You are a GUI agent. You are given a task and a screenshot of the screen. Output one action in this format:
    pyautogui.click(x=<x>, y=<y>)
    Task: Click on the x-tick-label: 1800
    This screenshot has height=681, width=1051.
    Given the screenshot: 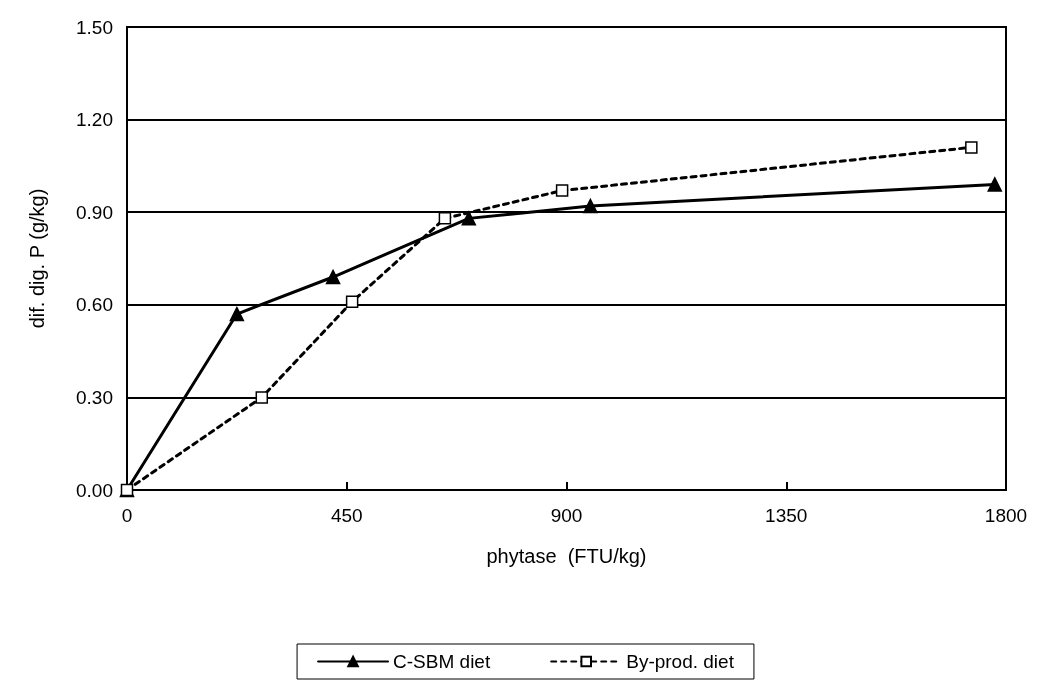 What is the action you would take?
    pyautogui.click(x=1006, y=515)
    